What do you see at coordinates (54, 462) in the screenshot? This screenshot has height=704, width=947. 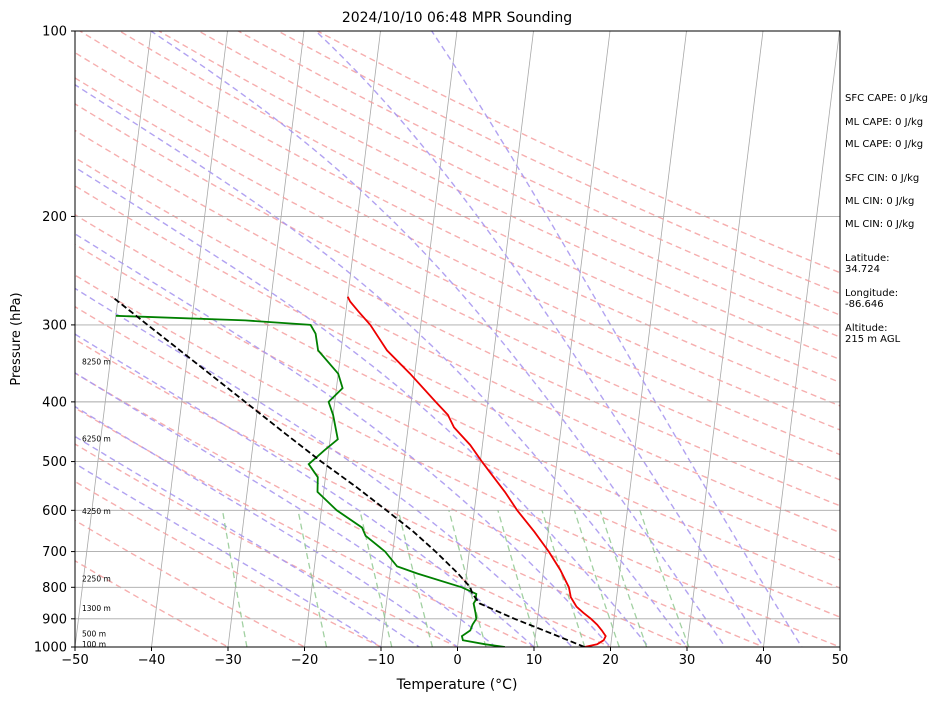 I see `y-tick-label: 500` at bounding box center [54, 462].